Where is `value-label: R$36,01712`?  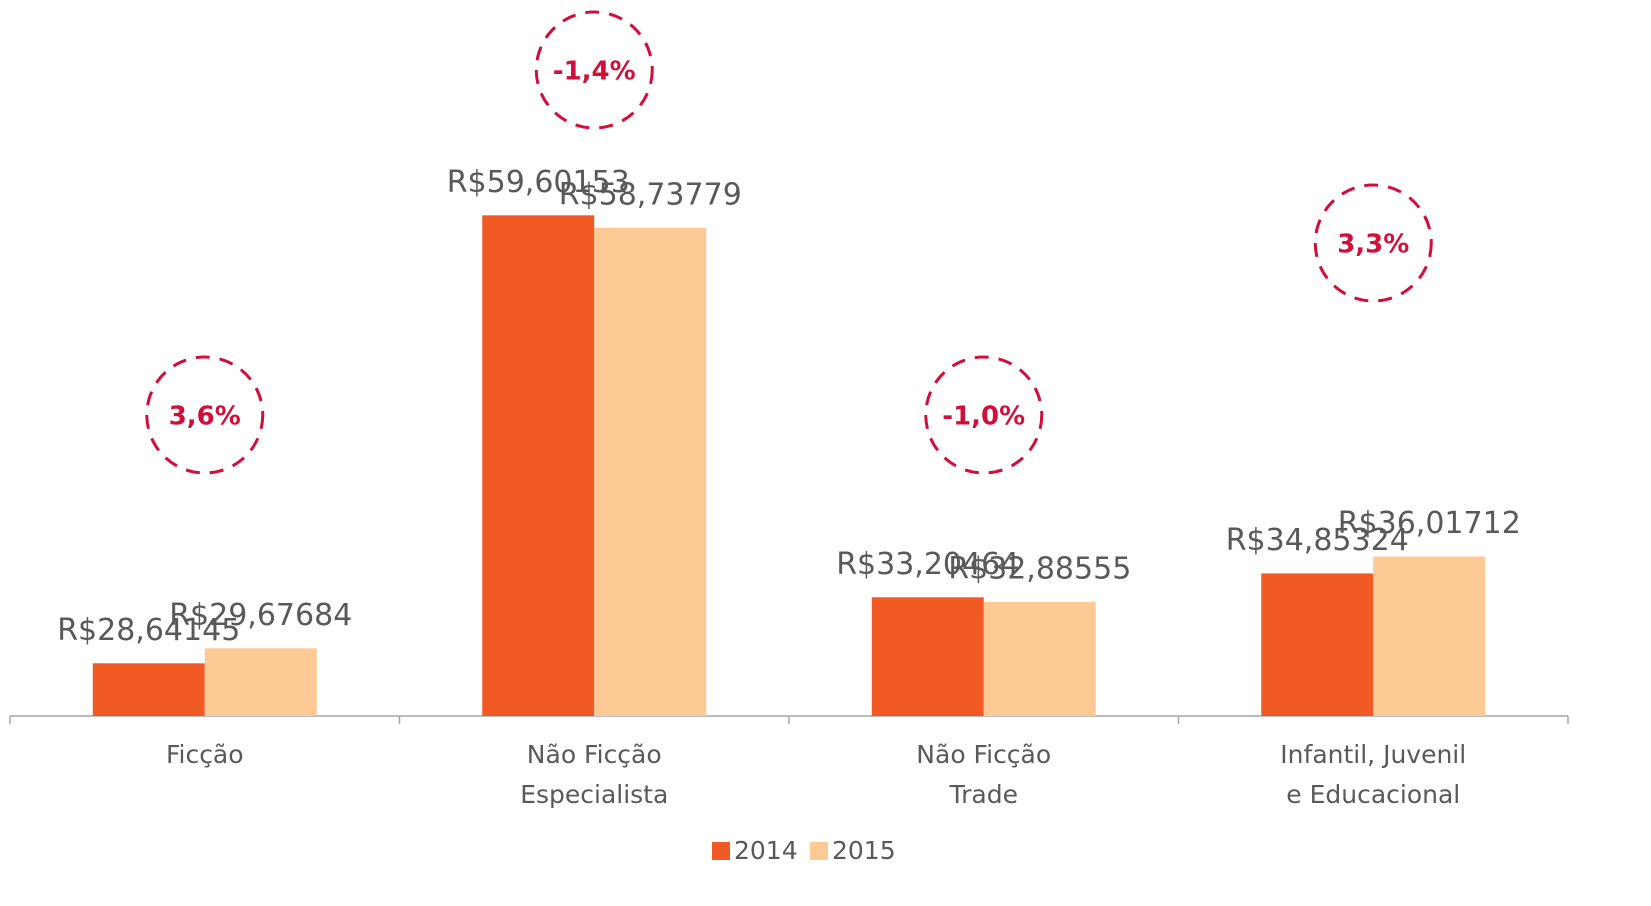 value-label: R$36,01712 is located at coordinates (1429, 523).